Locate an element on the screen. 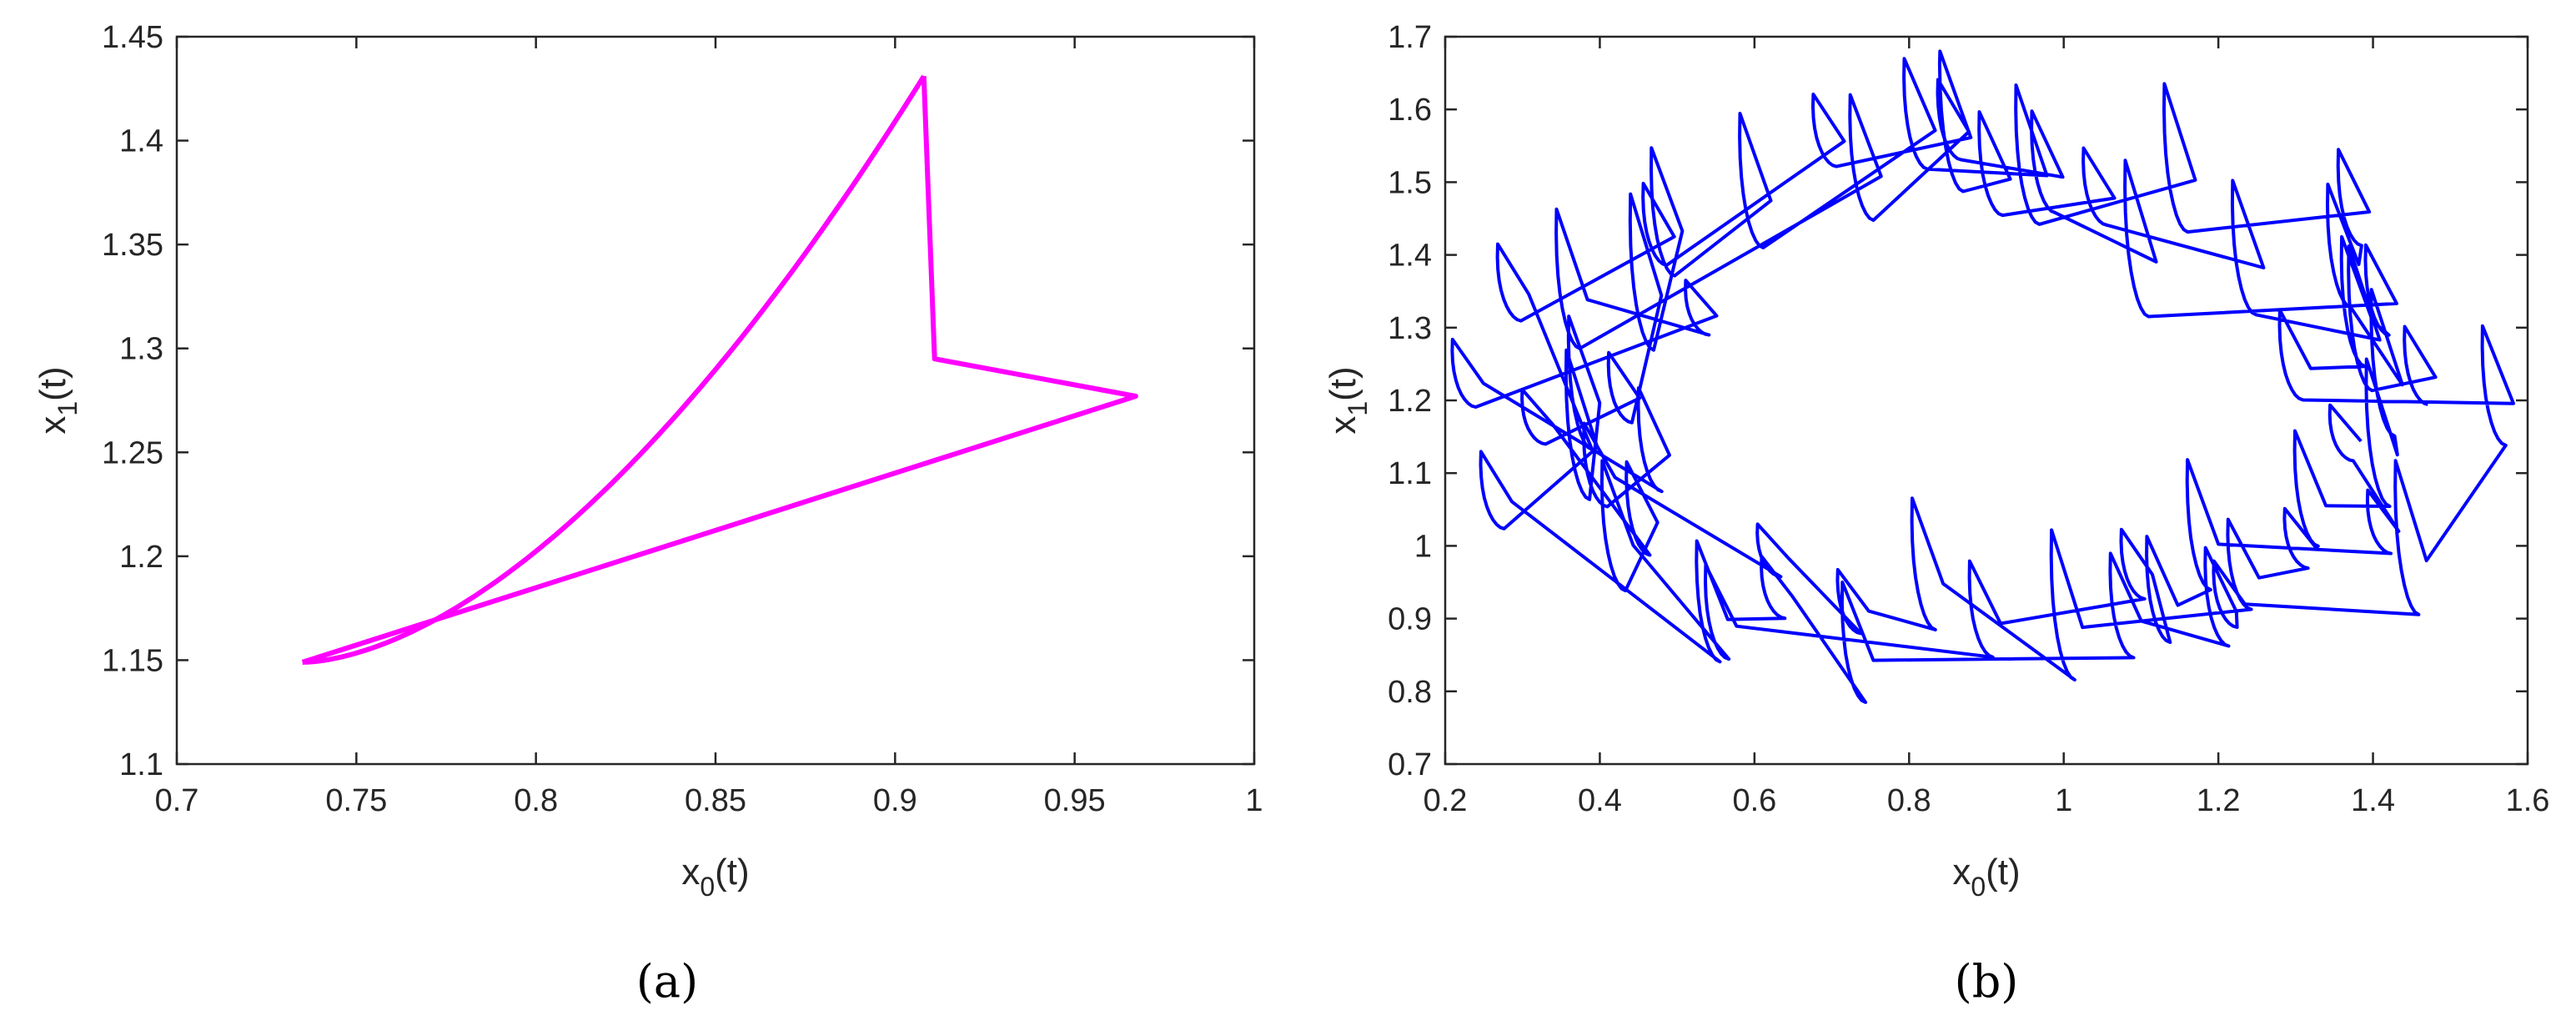 The height and width of the screenshot is (1036, 2576). y-tick-label: 1.6 is located at coordinates (1410, 110).